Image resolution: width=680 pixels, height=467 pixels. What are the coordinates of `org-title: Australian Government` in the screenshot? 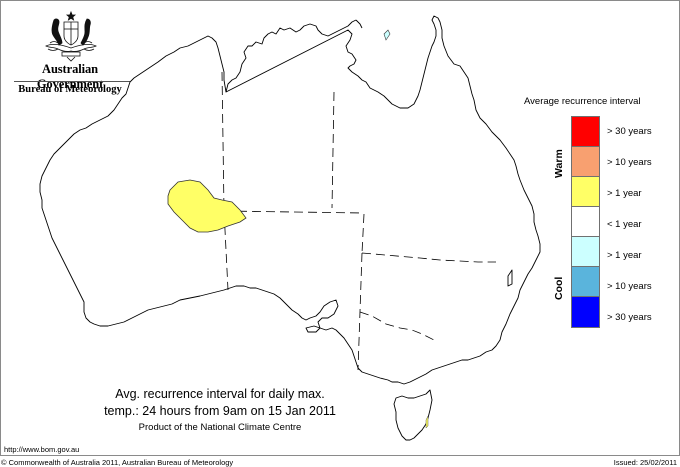 It's located at (70, 76).